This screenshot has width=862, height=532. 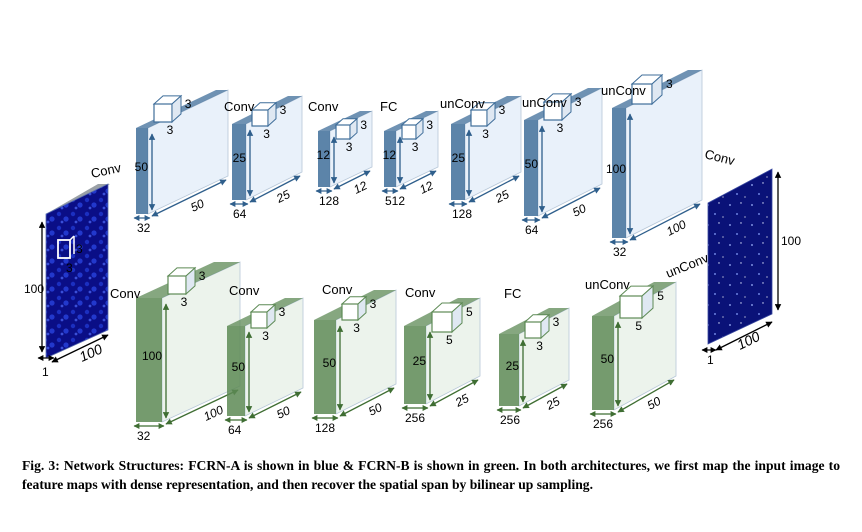 I want to click on input-width-arrow, so click(x=80, y=348).